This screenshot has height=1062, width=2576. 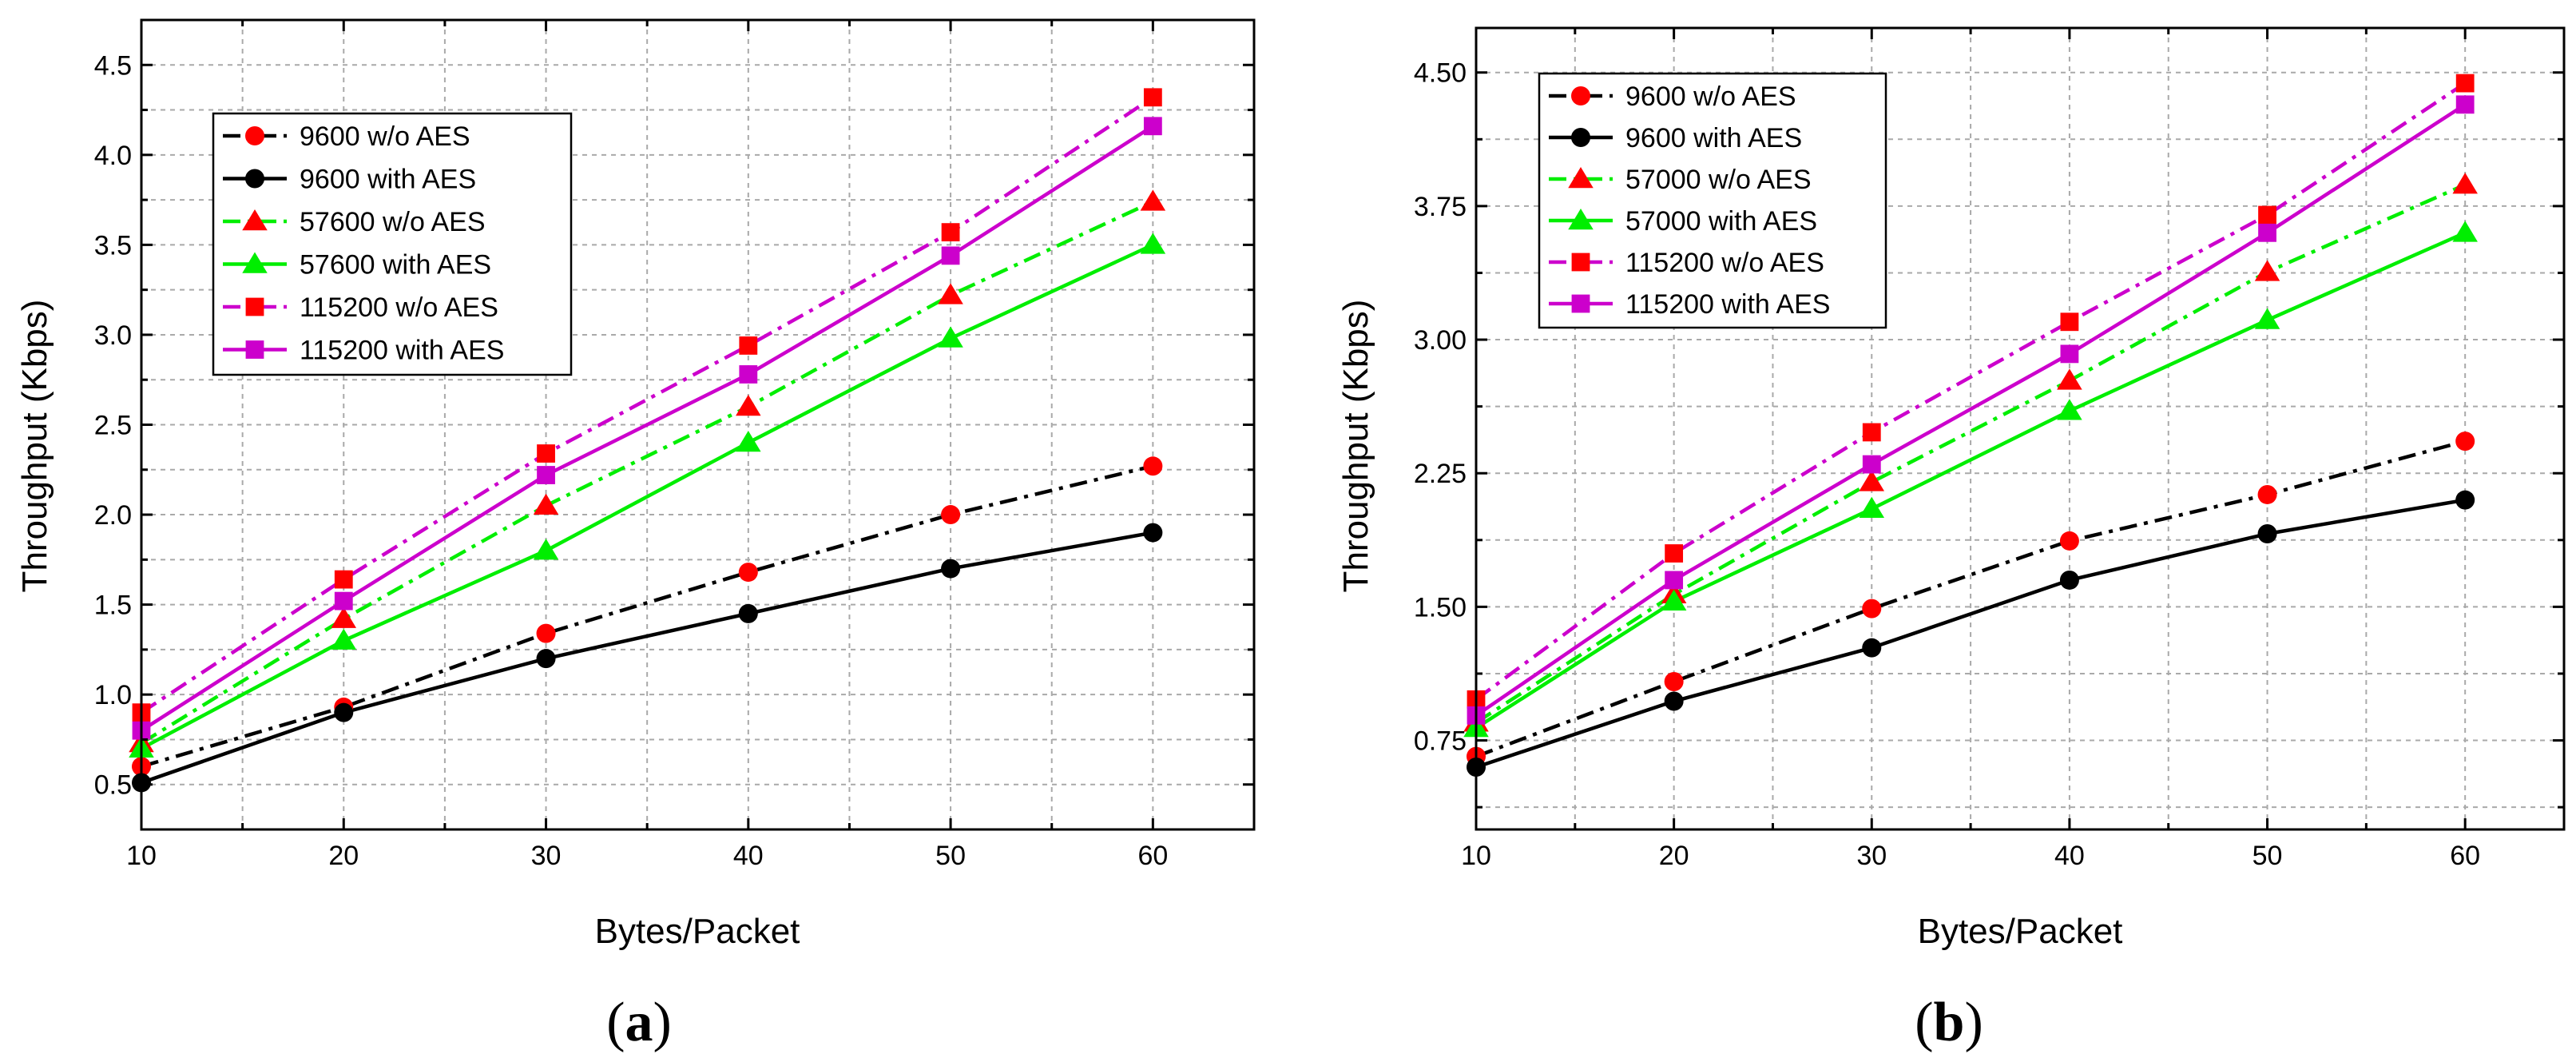 What do you see at coordinates (1440, 340) in the screenshot?
I see `y-tick-label: 3.00` at bounding box center [1440, 340].